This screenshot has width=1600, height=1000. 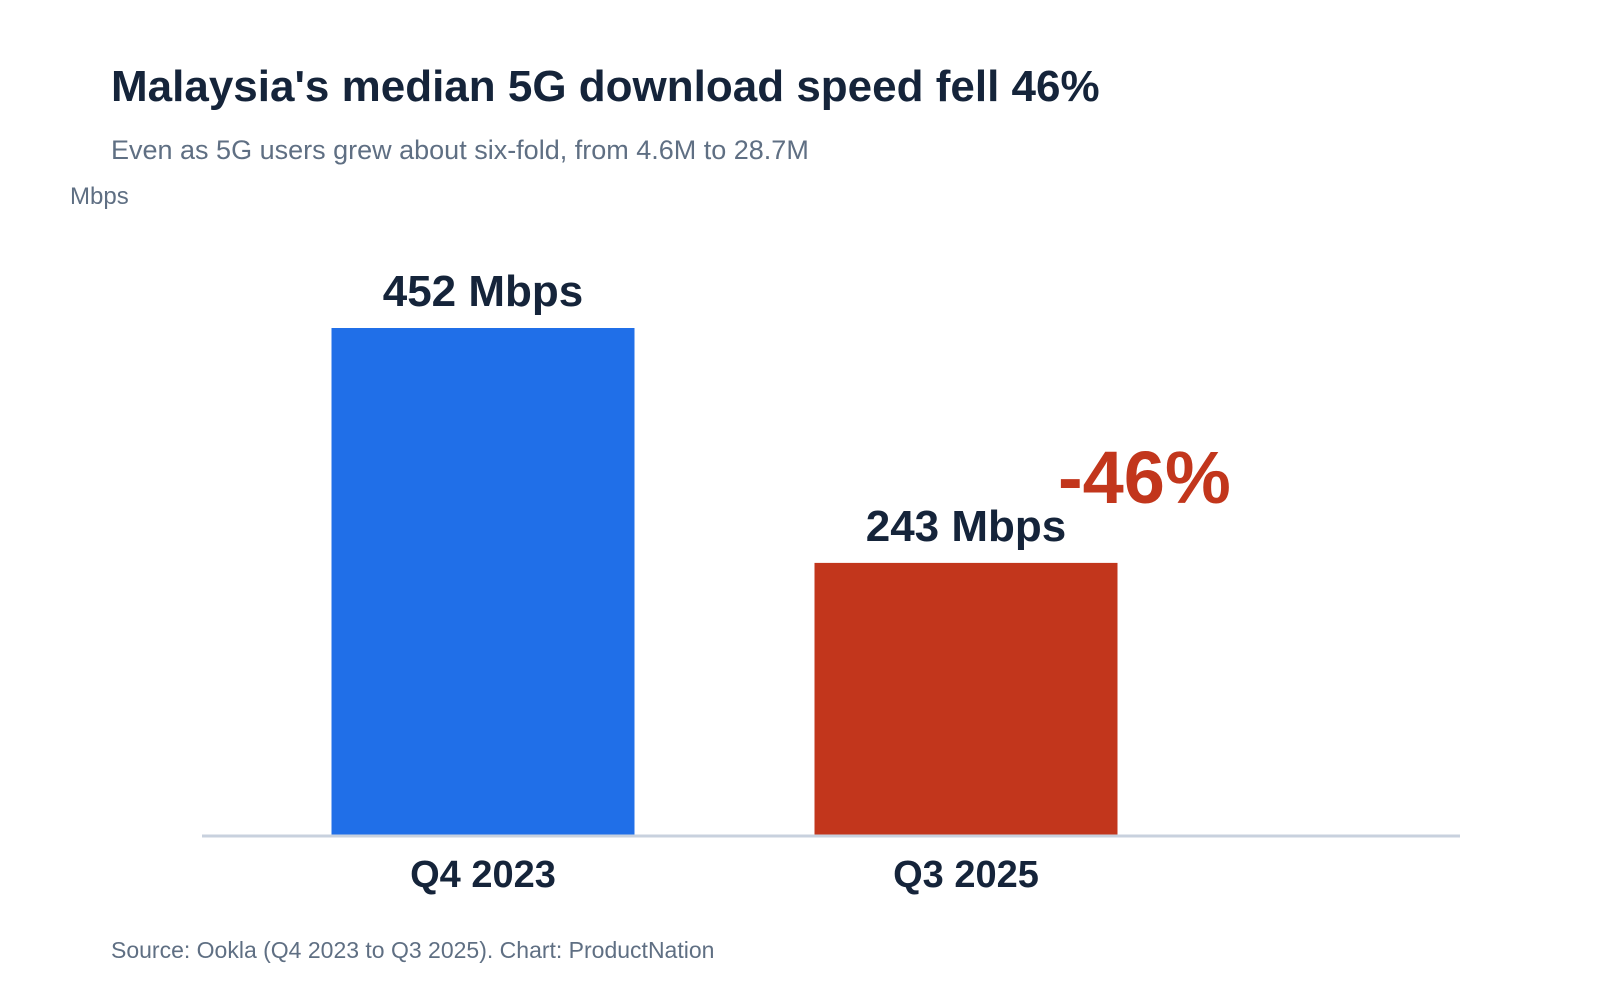 I want to click on x-tick-labels-group: Q4 2023 Q3 2025, so click(x=724, y=875).